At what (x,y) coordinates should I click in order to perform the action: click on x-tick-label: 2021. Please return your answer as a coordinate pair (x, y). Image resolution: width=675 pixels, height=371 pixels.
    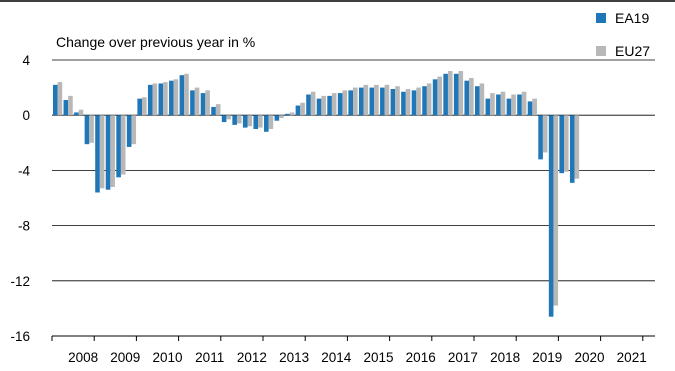
    Looking at the image, I should click on (632, 357).